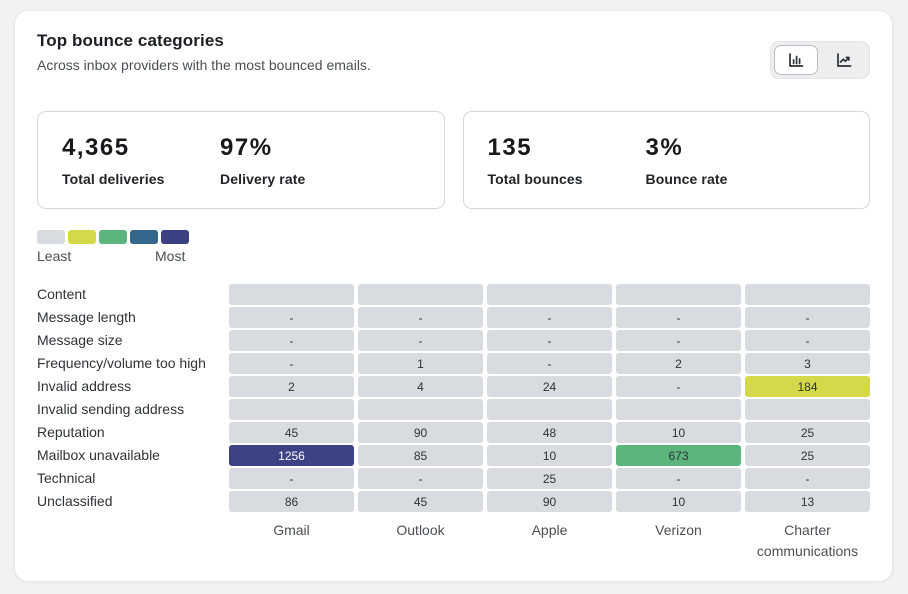  I want to click on heatmap-row: Message size - - - - -, so click(453, 340).